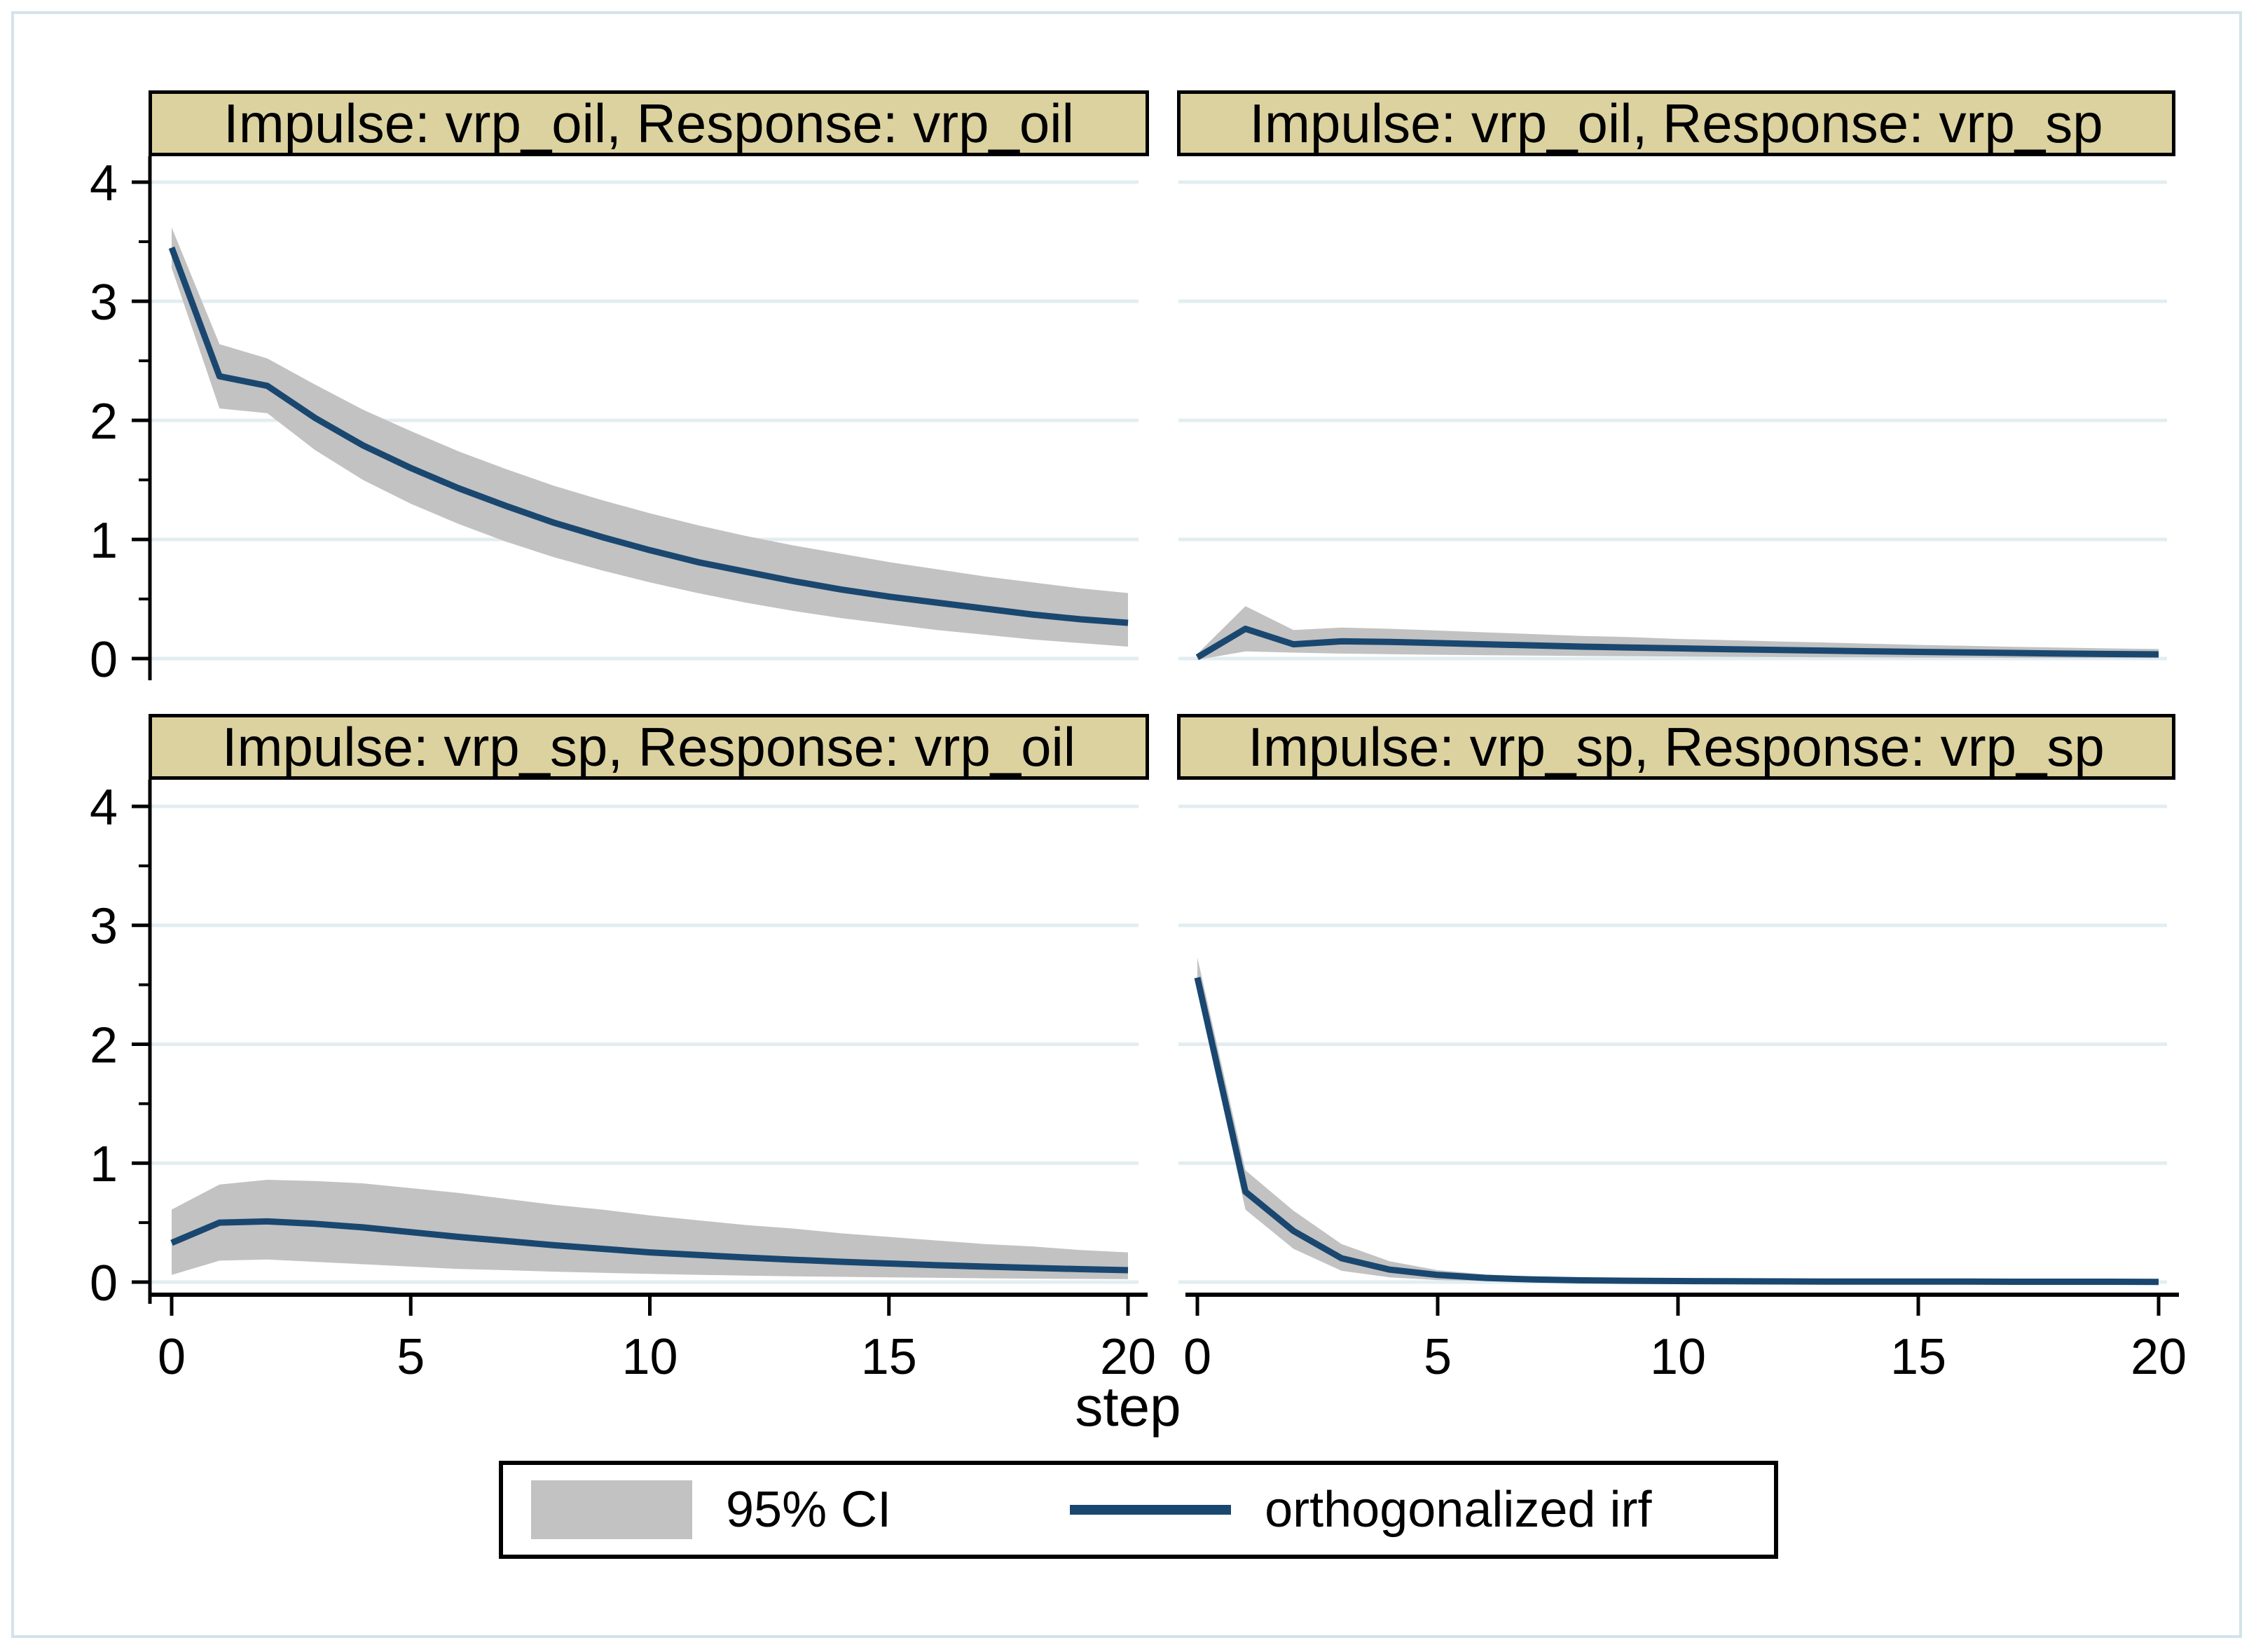  Describe the element at coordinates (649, 123) in the screenshot. I see `panel-title-oil-oil: Impulse: vrp_oil, Response: vrp_oil` at that location.